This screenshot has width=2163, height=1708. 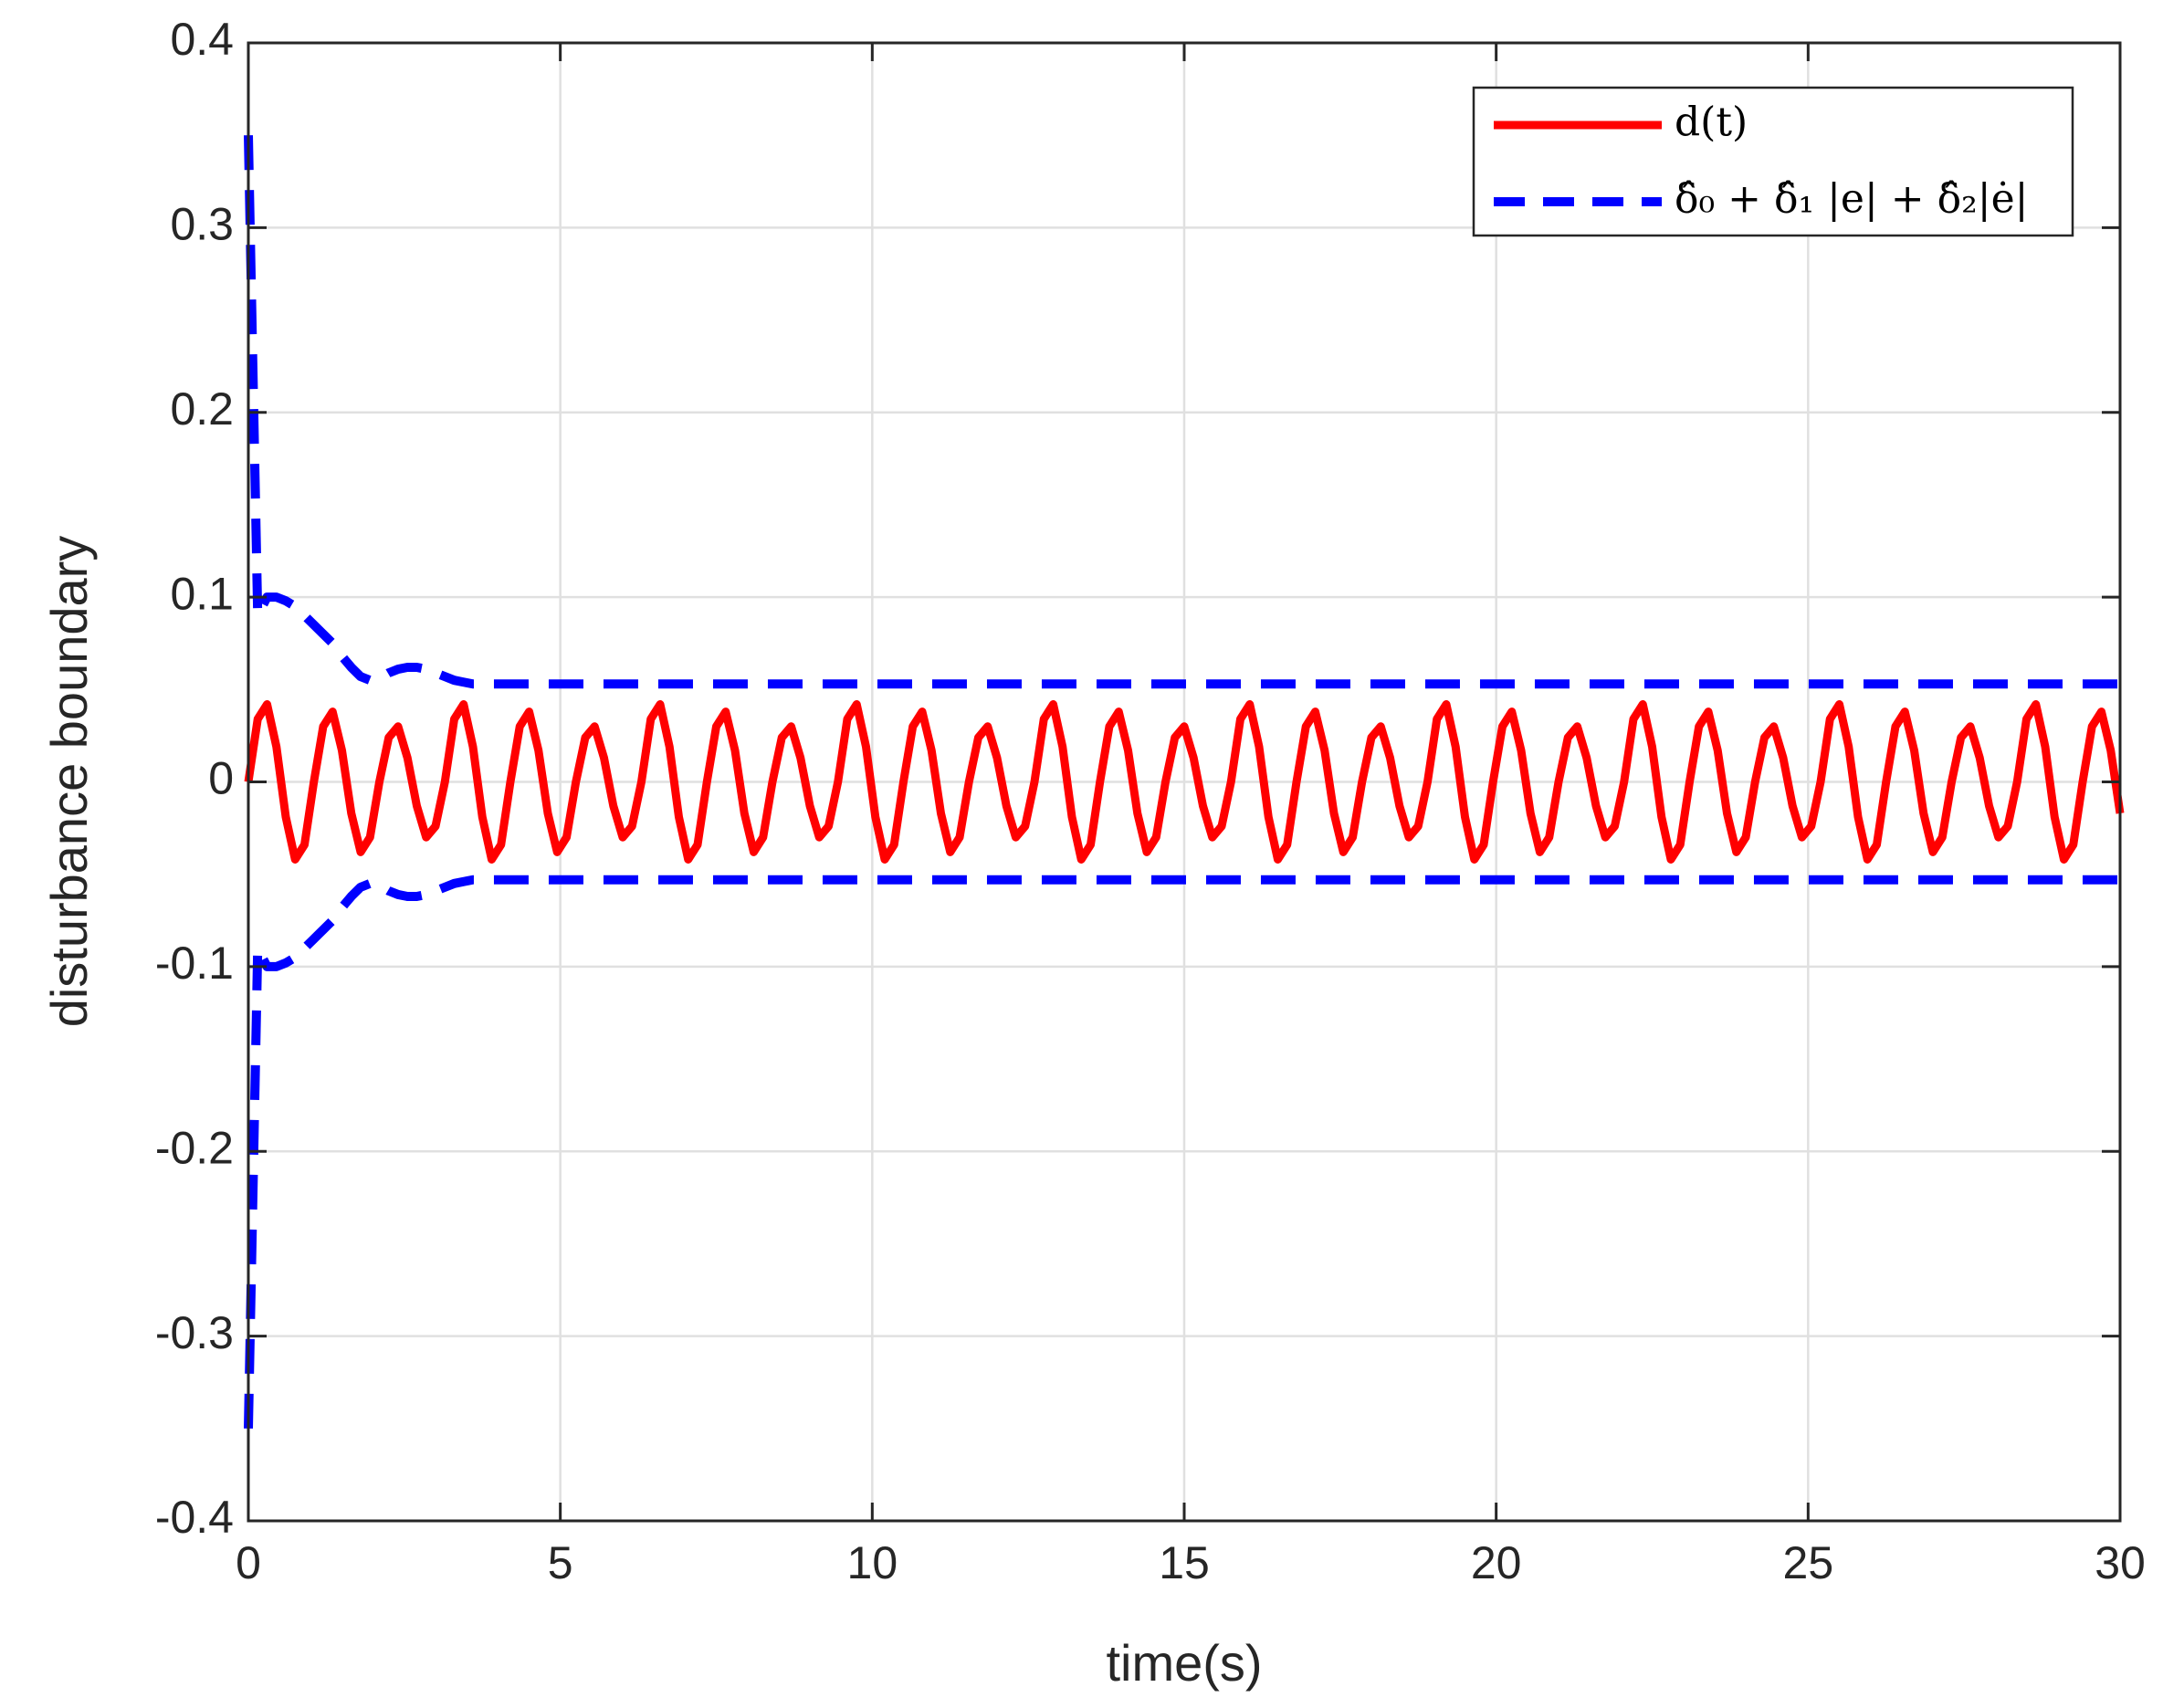 What do you see at coordinates (69, 782) in the screenshot?
I see `y-axis-label: disturbance boundary` at bounding box center [69, 782].